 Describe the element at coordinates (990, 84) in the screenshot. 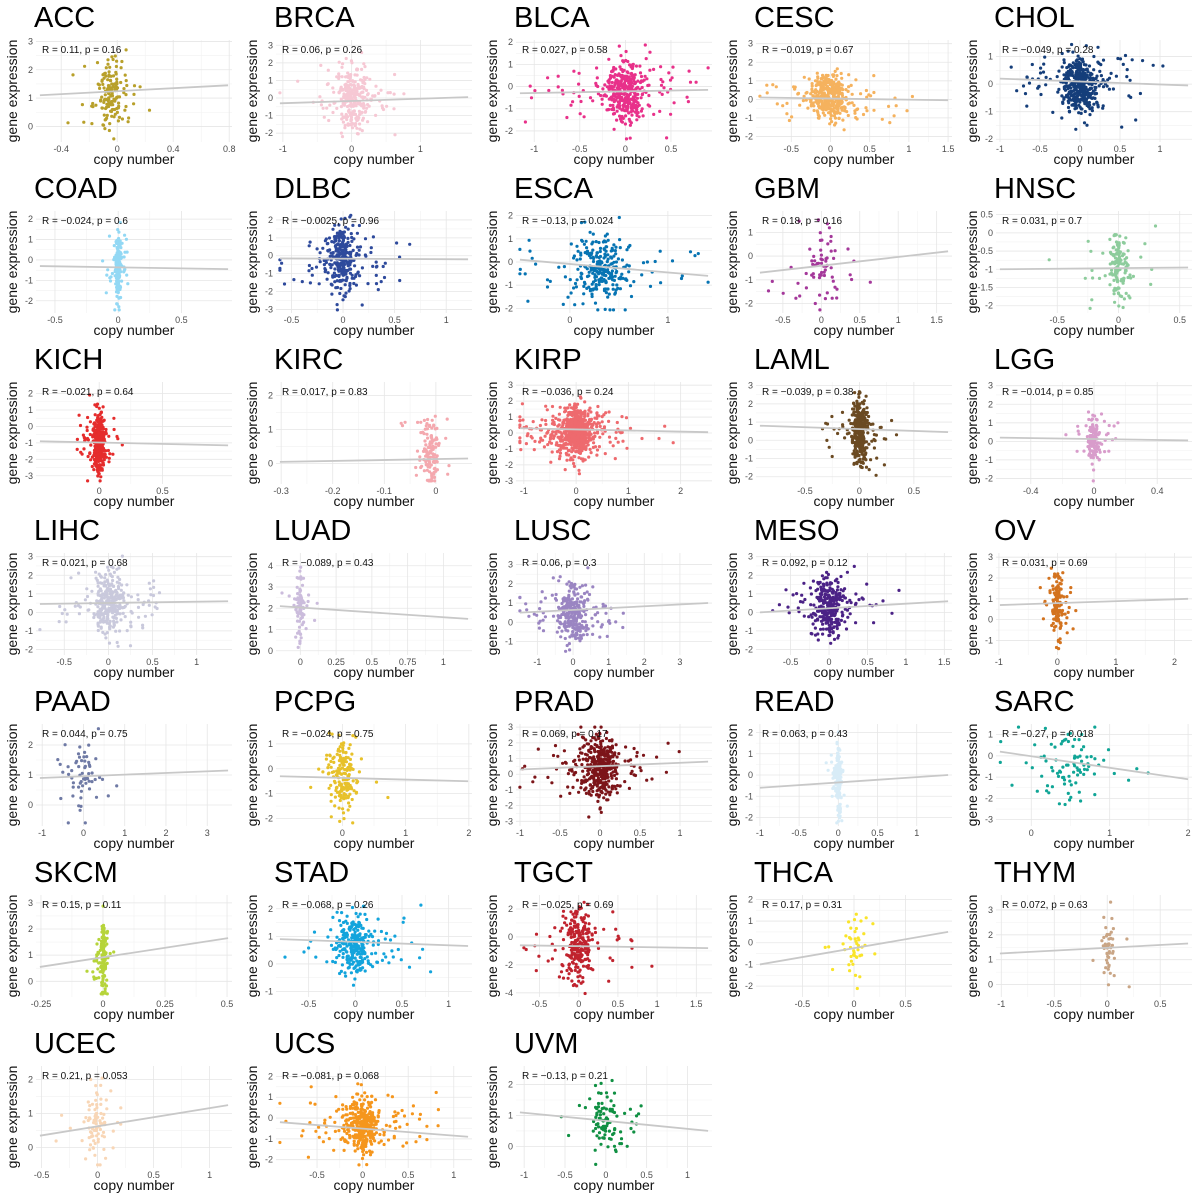

I see `y-tick-label: 0` at that location.